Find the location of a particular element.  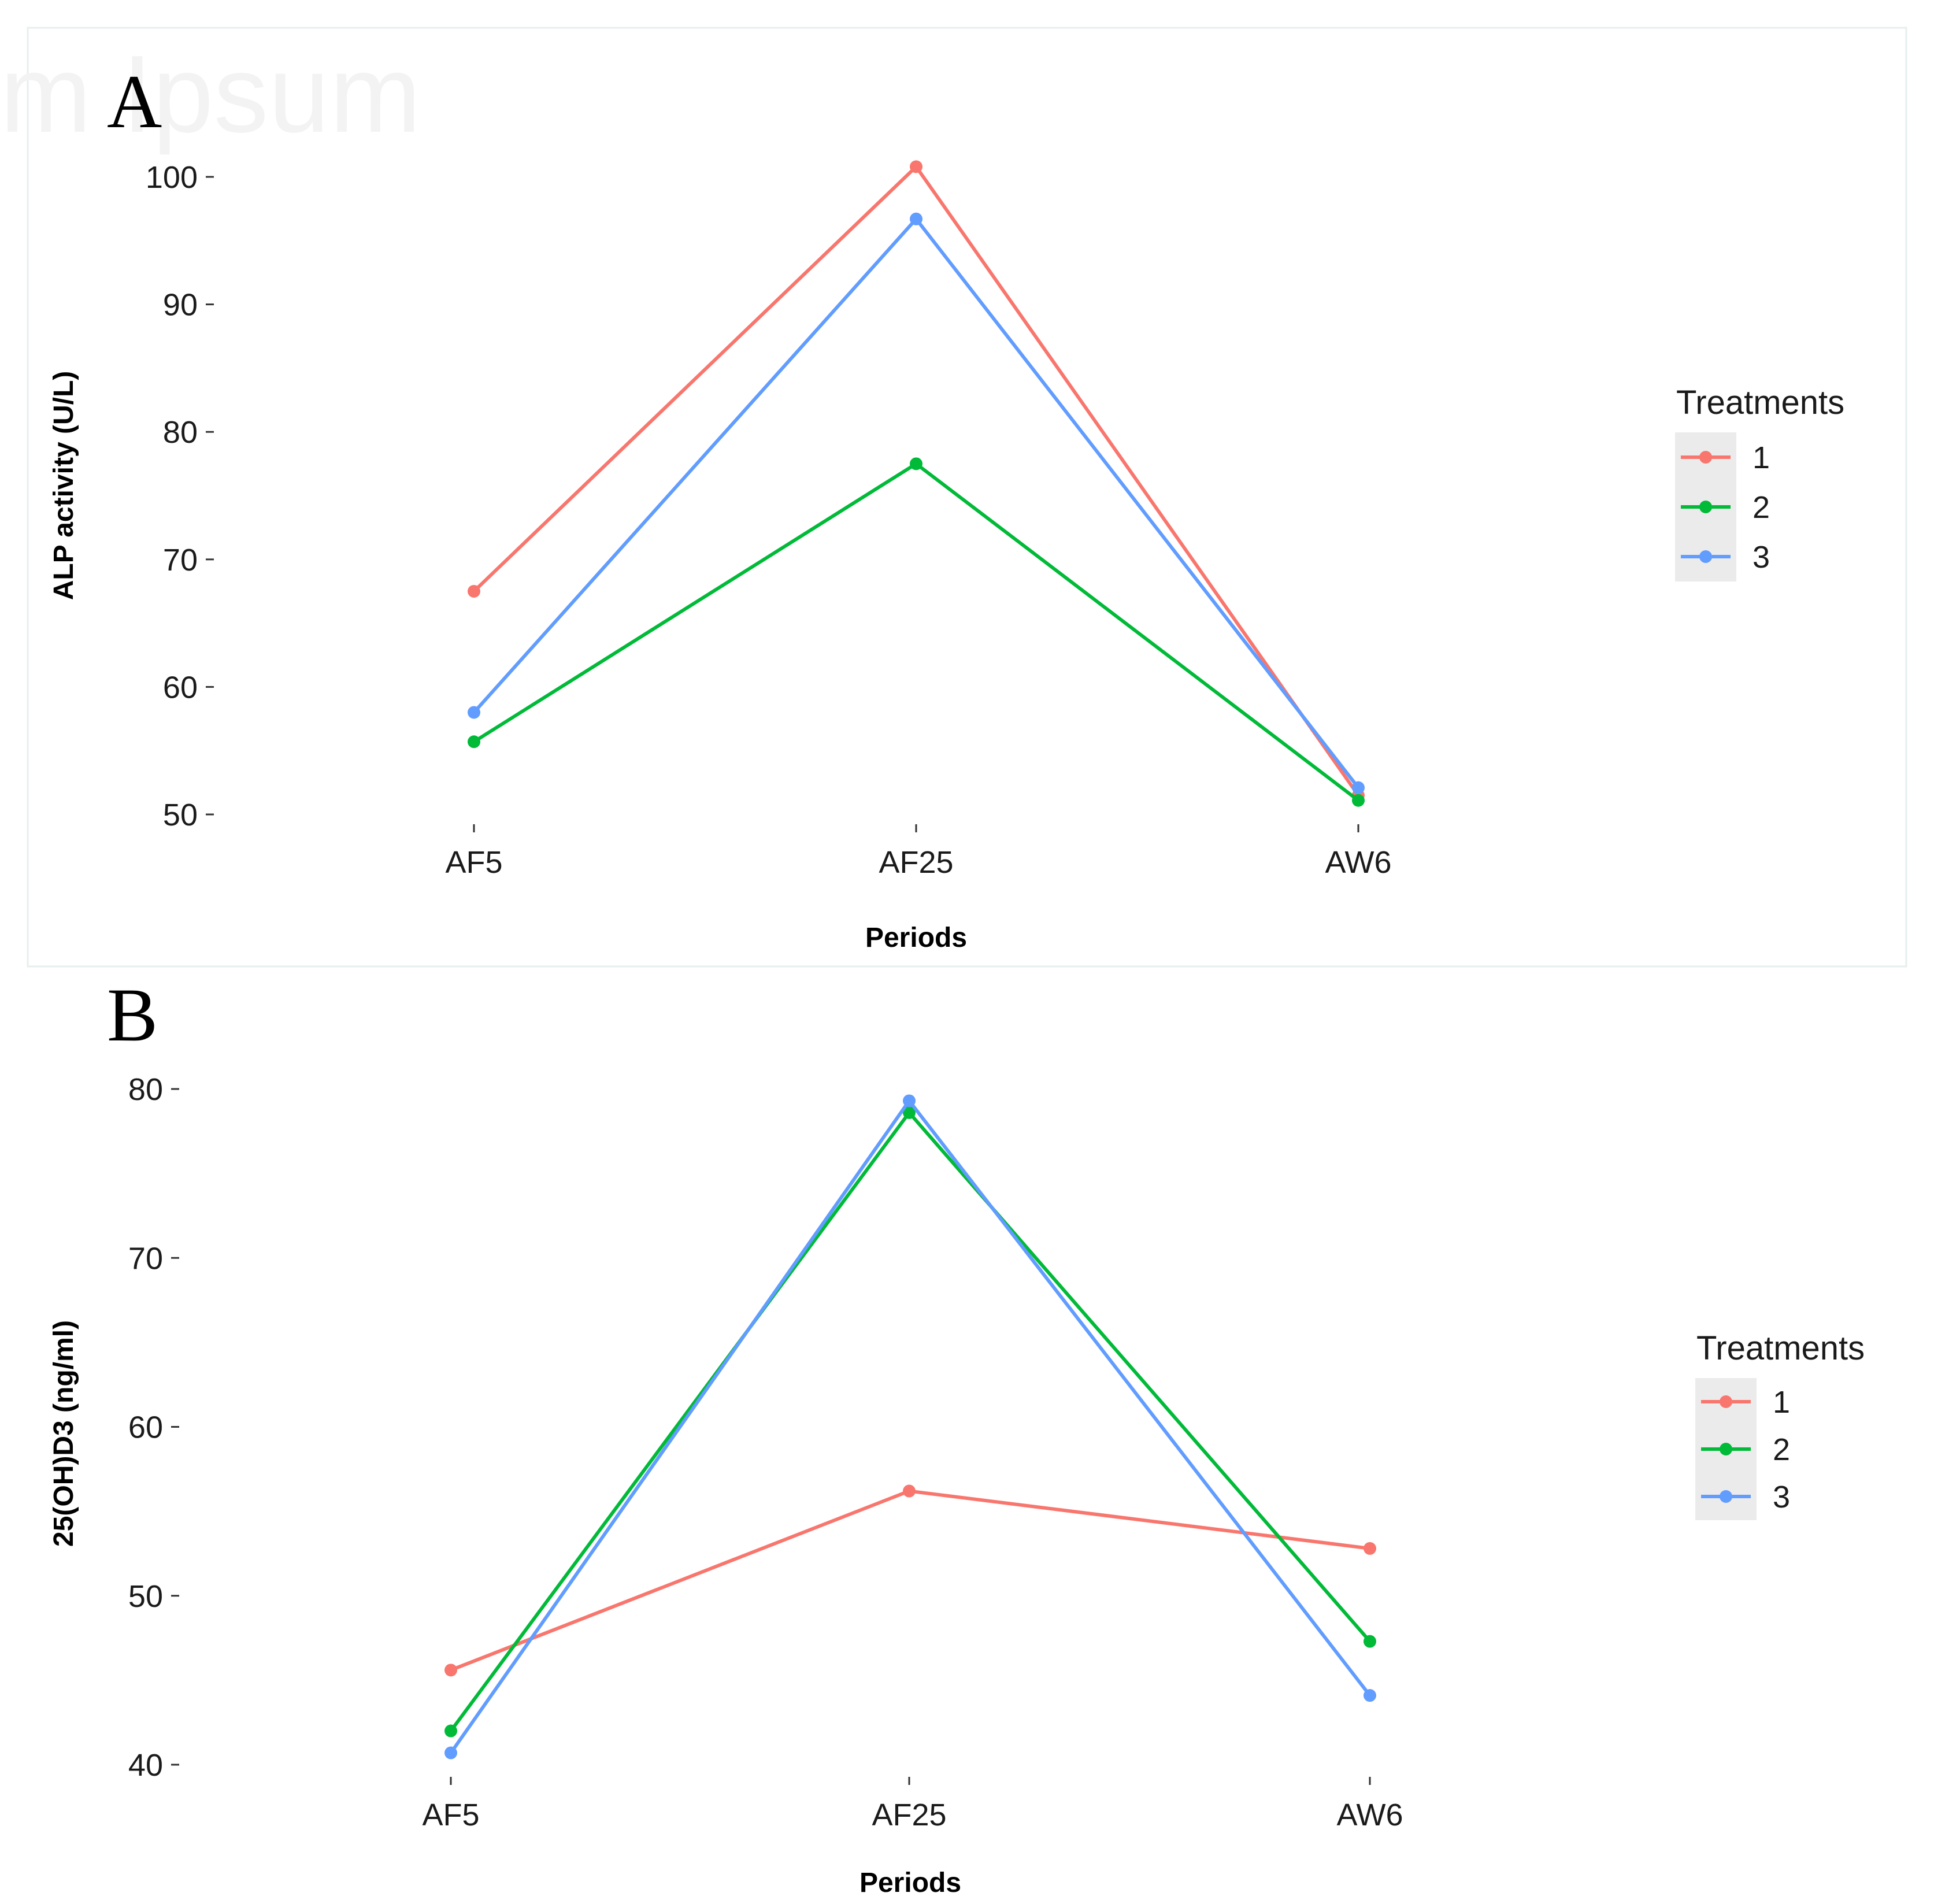

y-axis-title: ALP activity (U/L) is located at coordinates (64, 486).